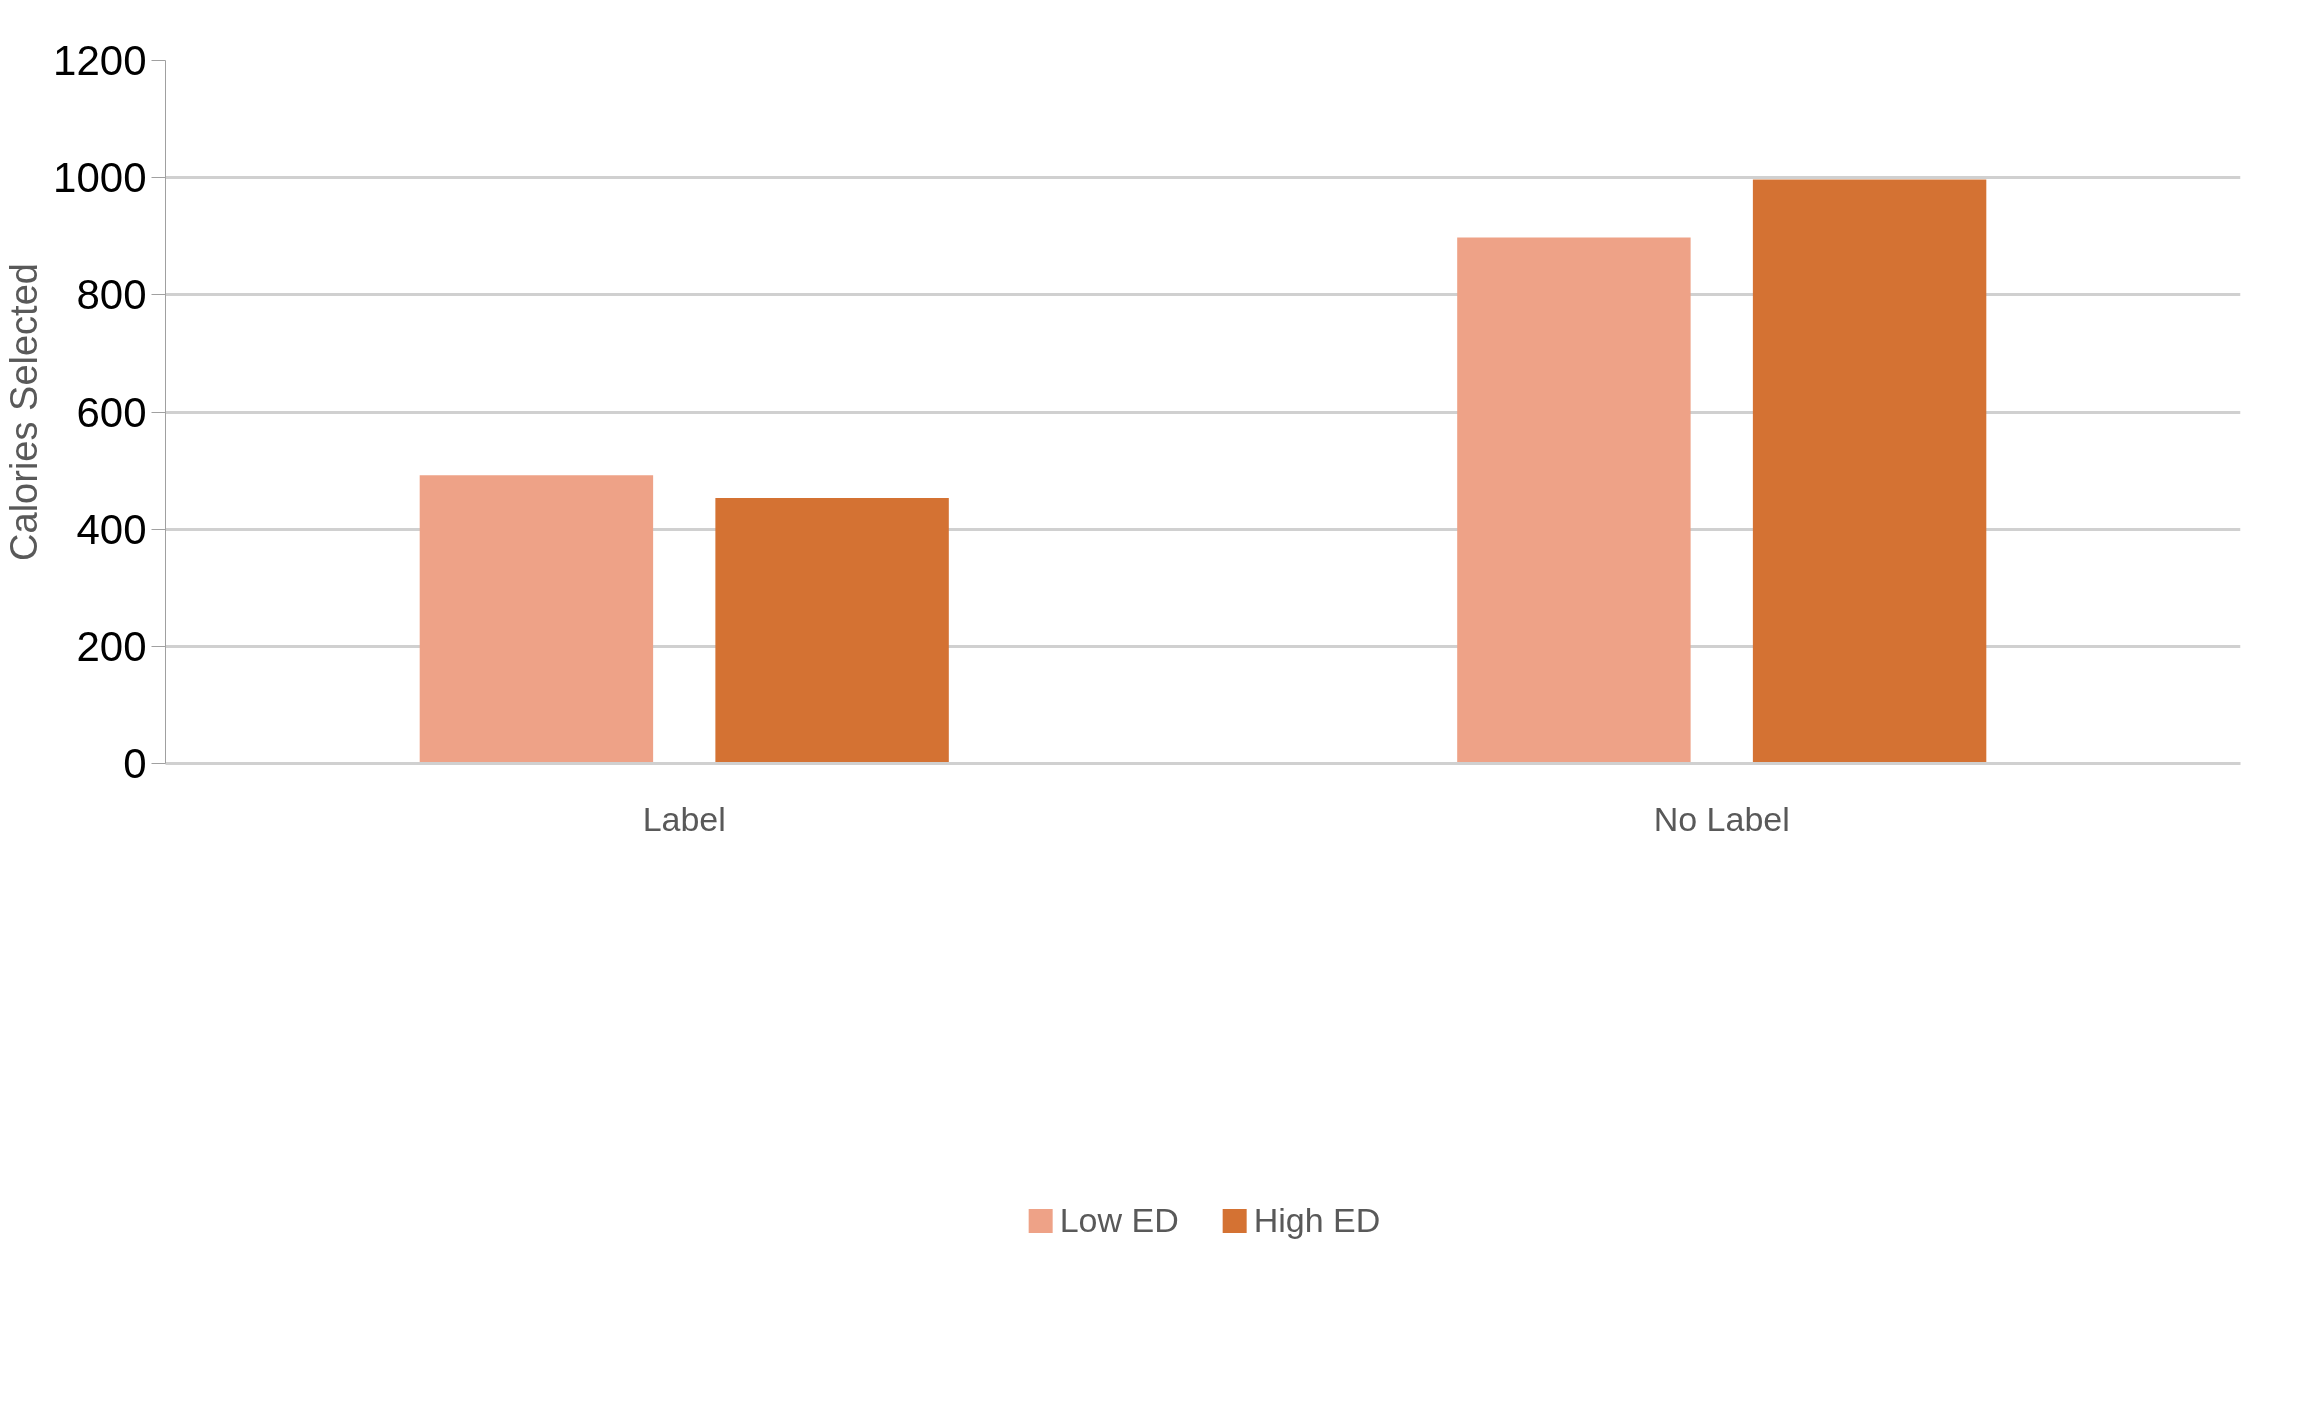  I want to click on legend-label: Low ED, so click(1119, 1220).